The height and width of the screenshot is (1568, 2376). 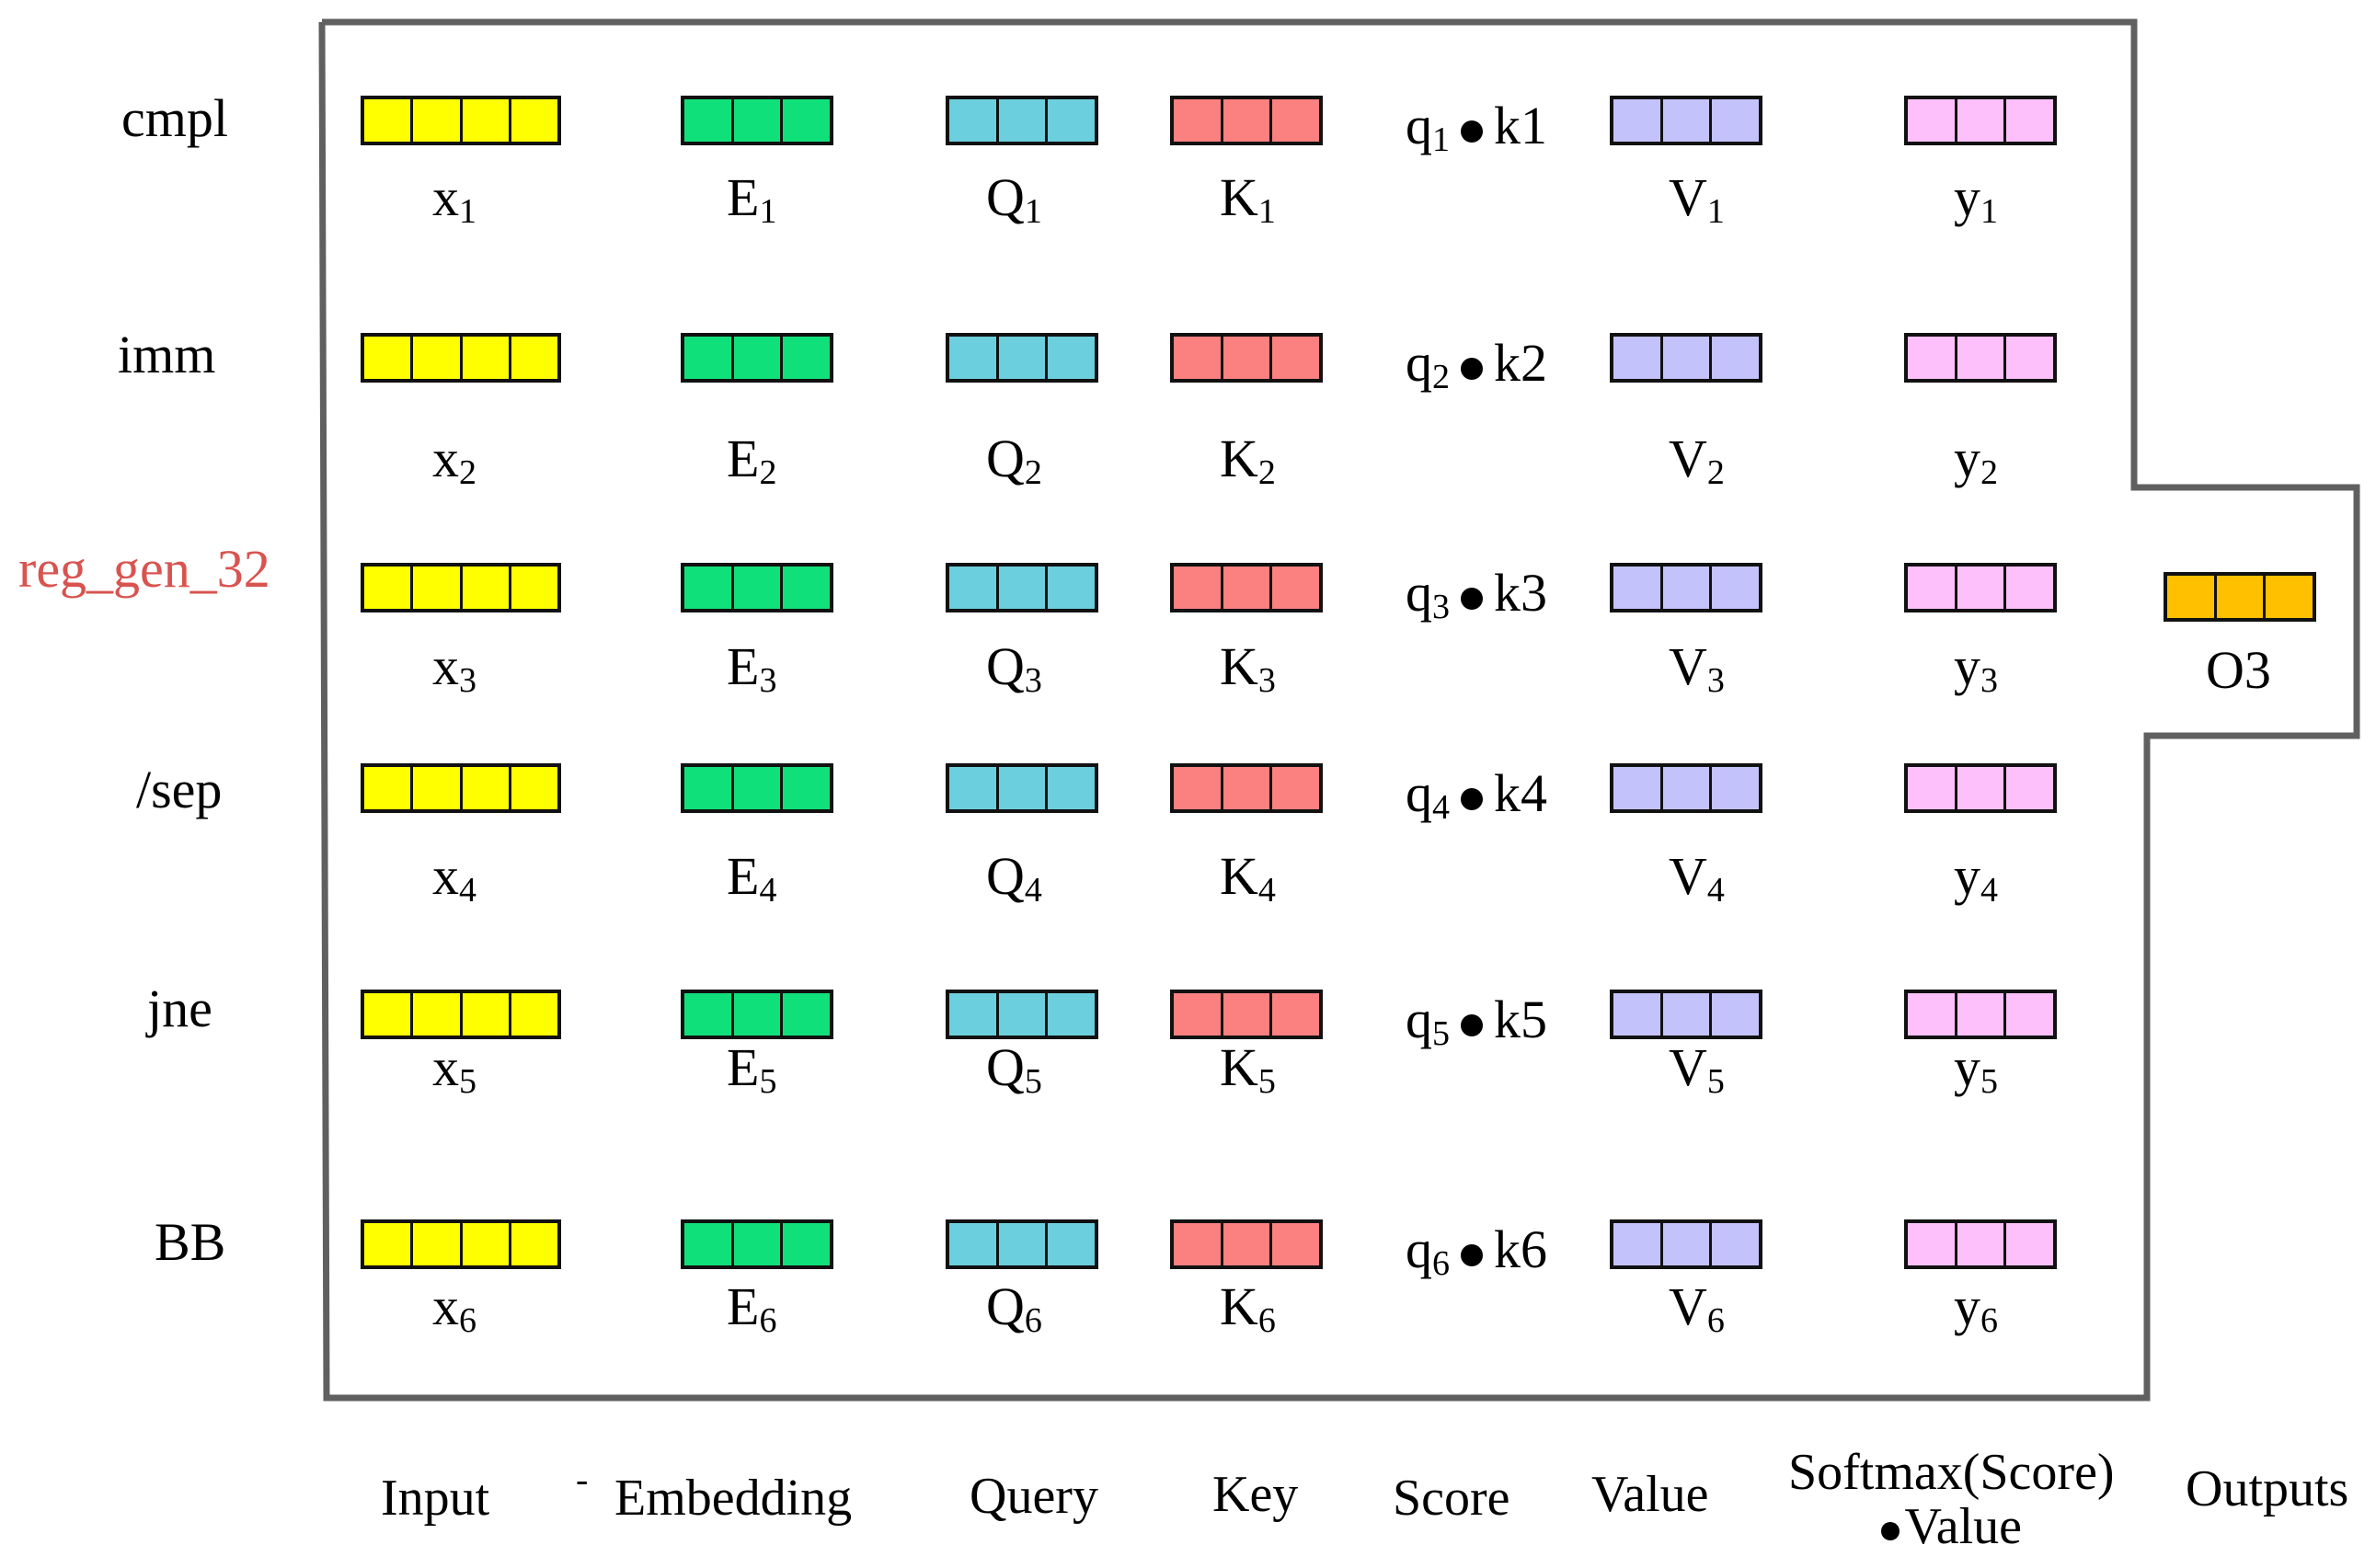 What do you see at coordinates (1976, 1308) in the screenshot?
I see `softmax-label: y6` at bounding box center [1976, 1308].